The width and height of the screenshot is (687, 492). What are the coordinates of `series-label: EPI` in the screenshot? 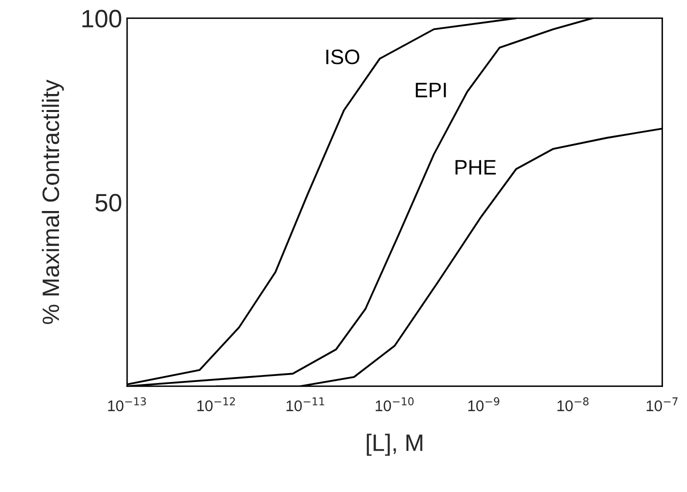 It's located at (431, 90).